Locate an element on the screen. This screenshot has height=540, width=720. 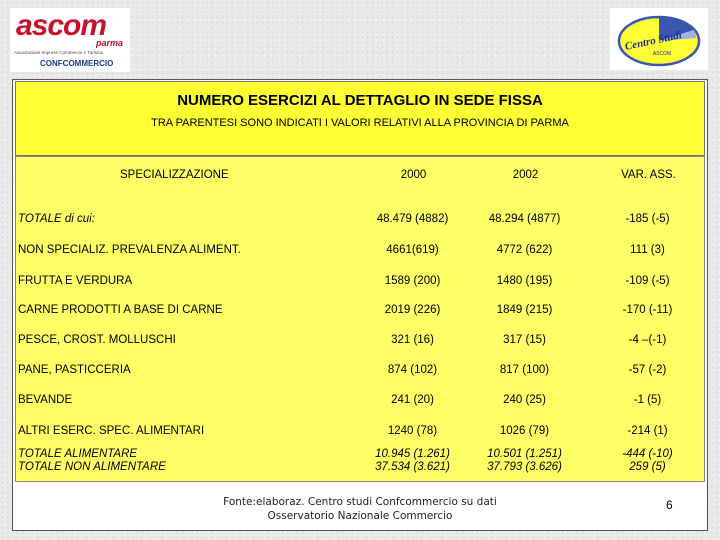
row-label: FRUTTA E VERDURA is located at coordinates (75, 281).